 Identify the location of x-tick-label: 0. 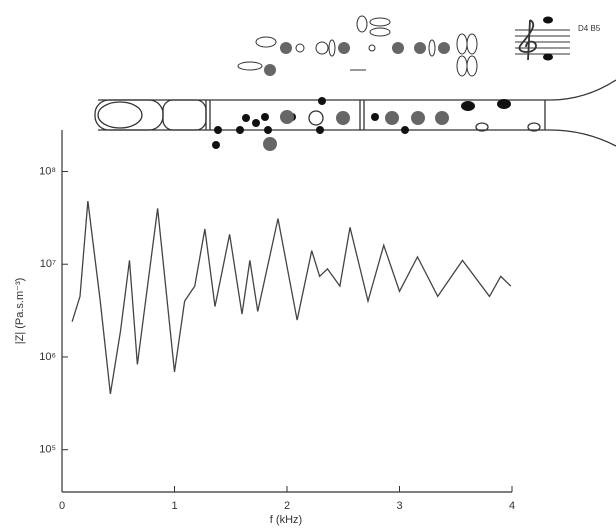
(62, 506).